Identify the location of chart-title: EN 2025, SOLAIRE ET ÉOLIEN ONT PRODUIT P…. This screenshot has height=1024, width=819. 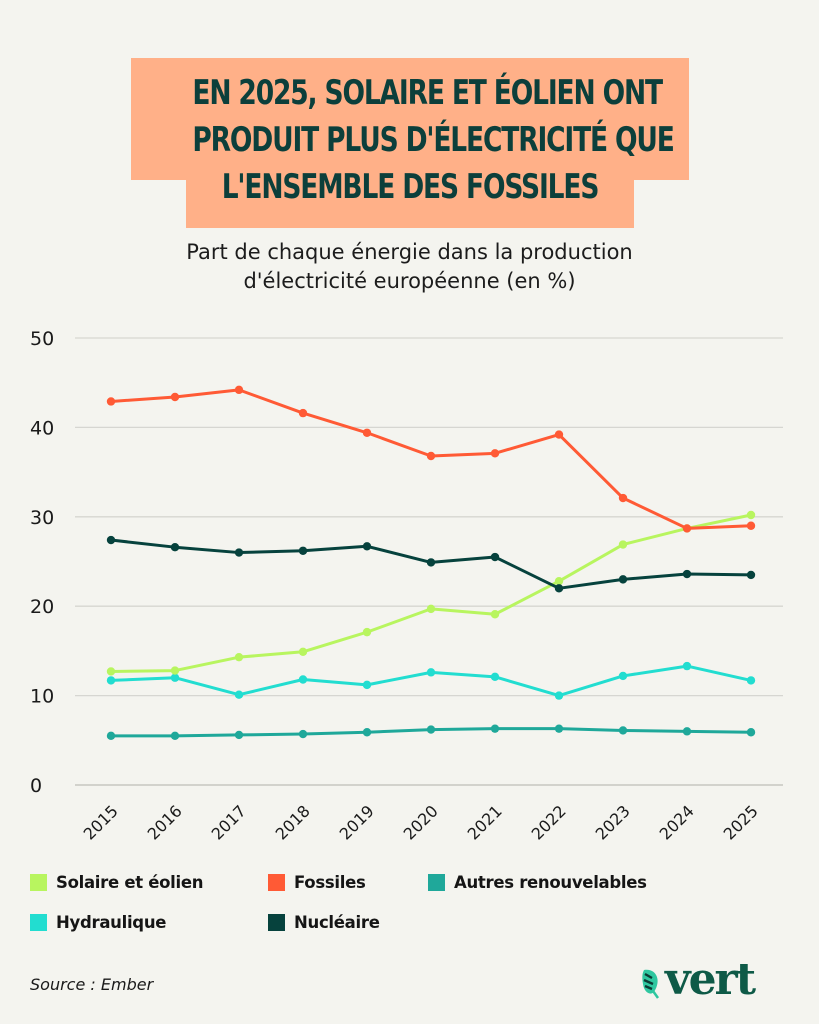
(433, 140).